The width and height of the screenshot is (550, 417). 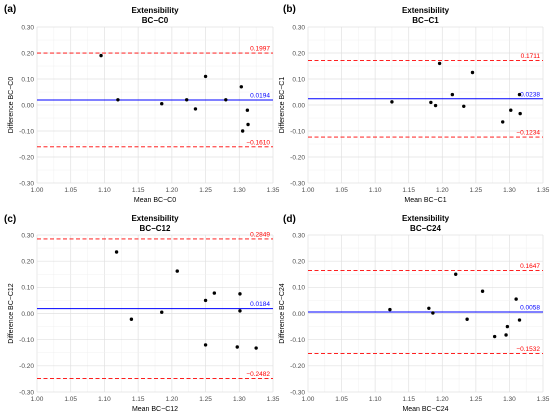 What do you see at coordinates (530, 266) in the screenshot?
I see `upper-loa-label: 0.1647` at bounding box center [530, 266].